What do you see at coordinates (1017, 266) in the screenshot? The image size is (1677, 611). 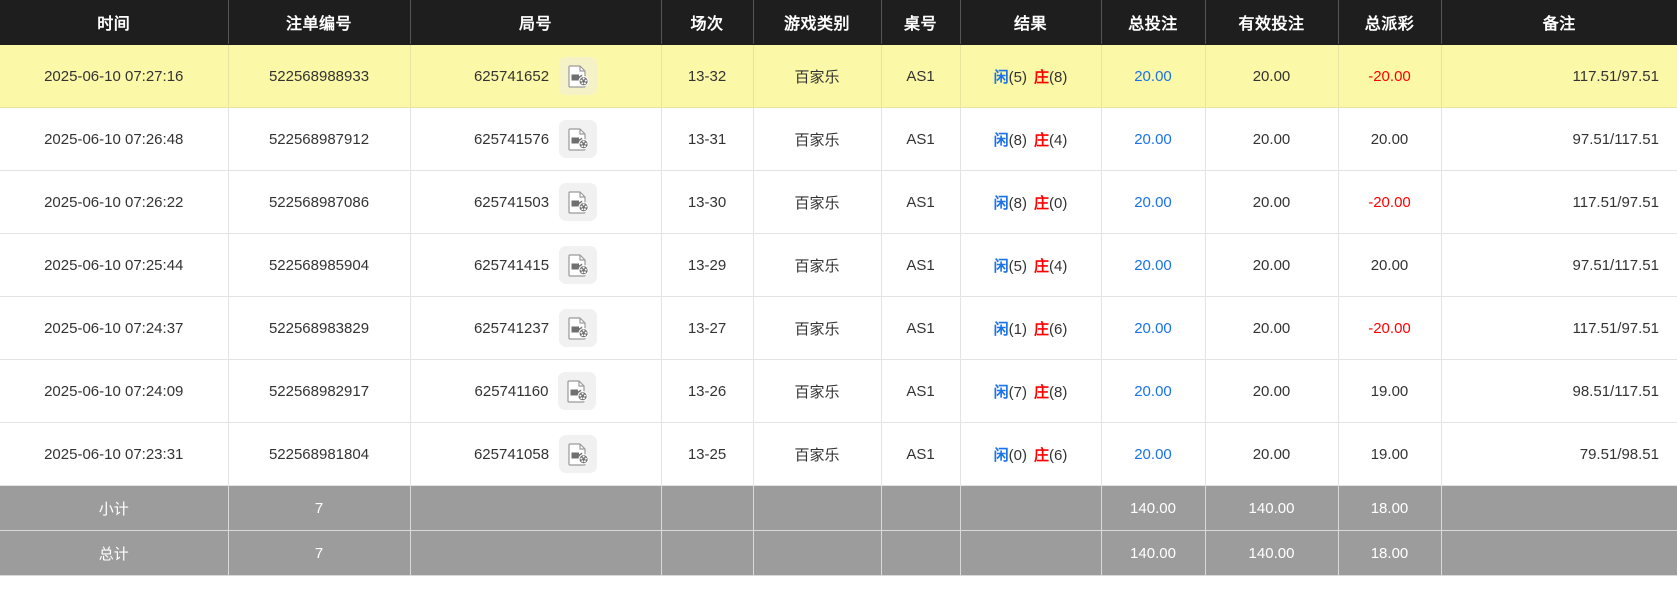 I see `result-player-value: (5)` at bounding box center [1017, 266].